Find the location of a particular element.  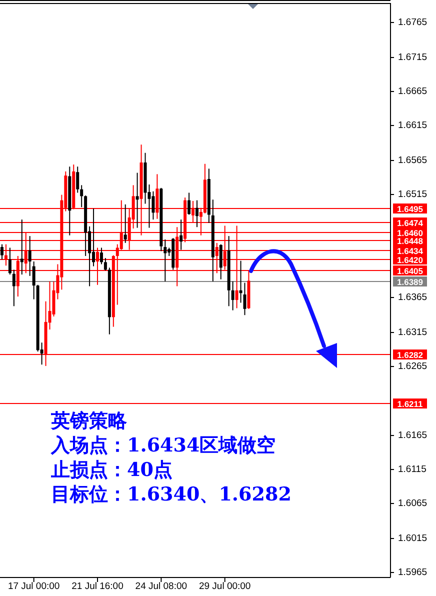

x-tick-label: 29 Jul 00:00 is located at coordinates (224, 586).